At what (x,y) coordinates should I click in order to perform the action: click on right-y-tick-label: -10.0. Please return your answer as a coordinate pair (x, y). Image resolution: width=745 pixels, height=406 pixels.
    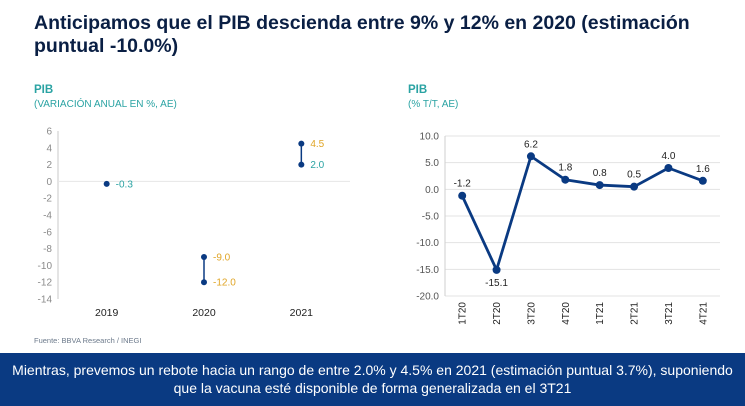
    Looking at the image, I should click on (427, 243).